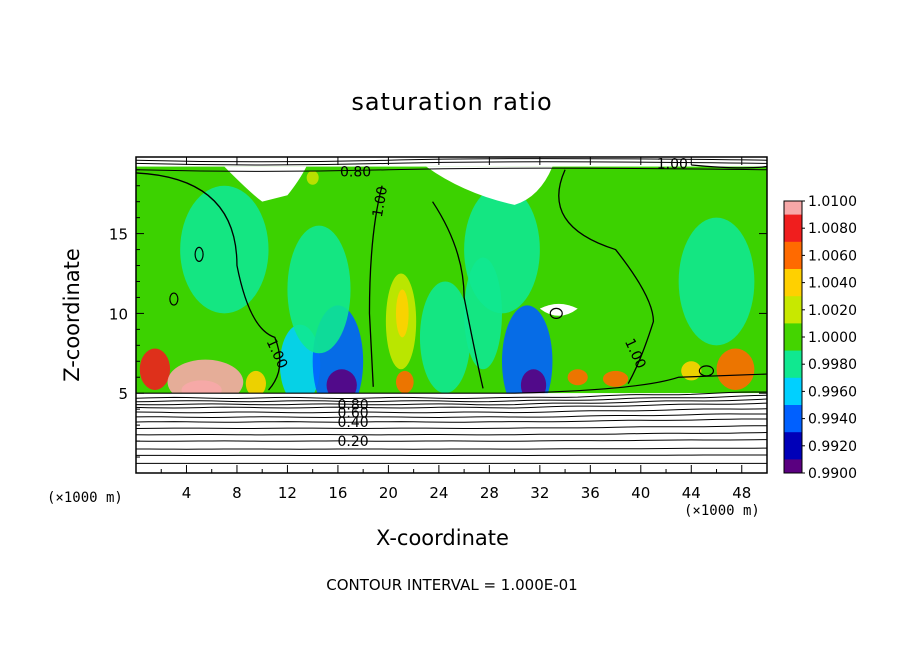  Describe the element at coordinates (832, 420) in the screenshot. I see `colorbar-label: 0.9940` at that location.